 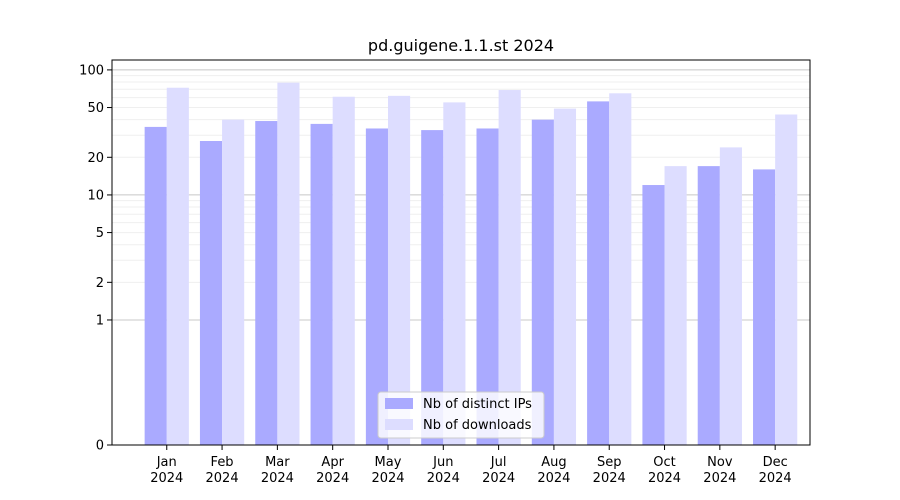 I want to click on x-tick-label-month: Apr, so click(x=332, y=462).